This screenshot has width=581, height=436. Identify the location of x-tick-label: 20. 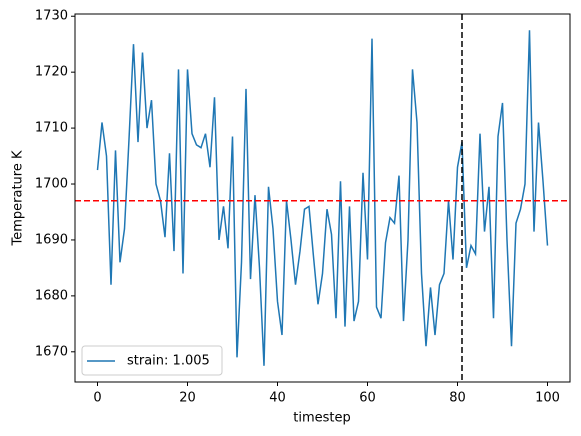
(187, 398).